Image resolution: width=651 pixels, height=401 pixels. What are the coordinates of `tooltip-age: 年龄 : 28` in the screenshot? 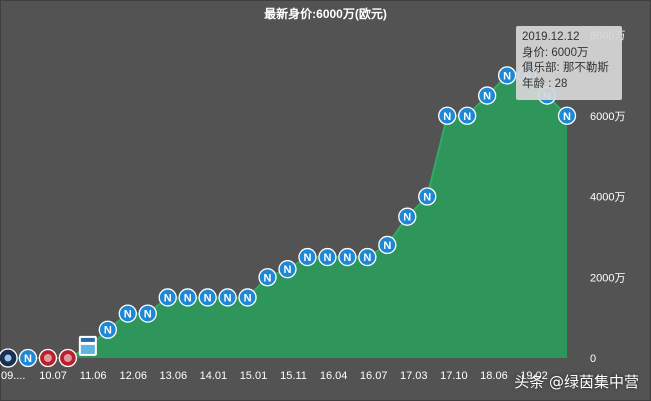 It's located at (545, 83).